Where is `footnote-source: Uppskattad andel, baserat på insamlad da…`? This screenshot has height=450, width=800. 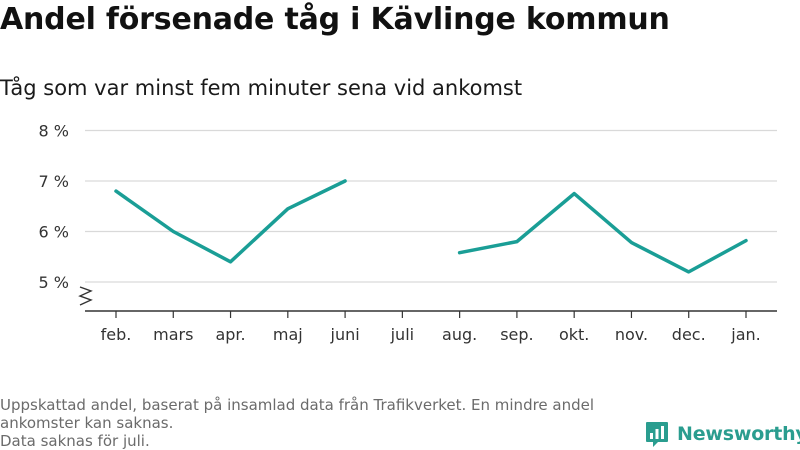 footnote-source: Uppskattad andel, baserat på insamlad da… is located at coordinates (297, 414).